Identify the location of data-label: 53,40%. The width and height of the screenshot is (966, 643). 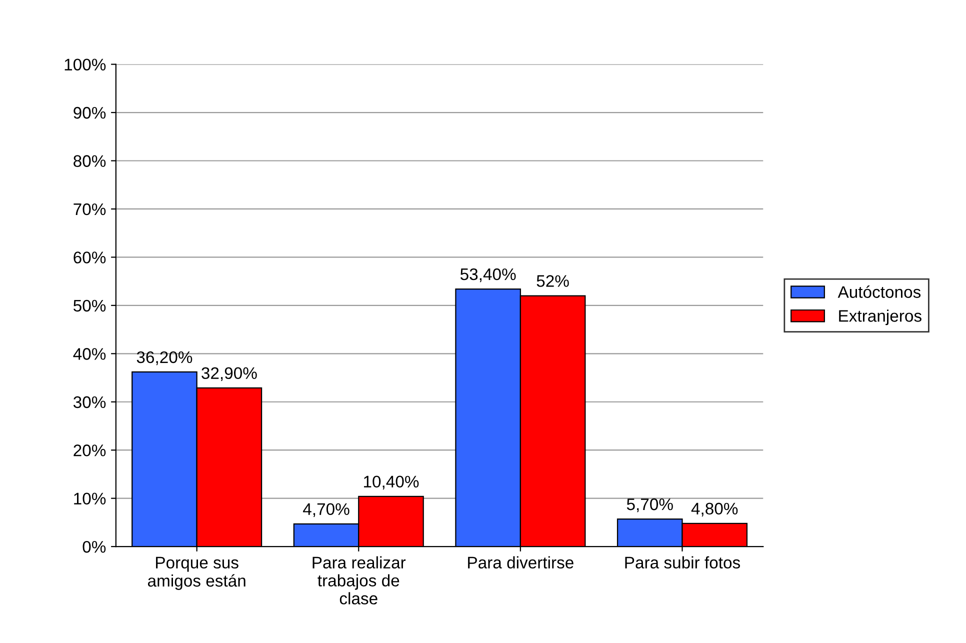
(488, 275).